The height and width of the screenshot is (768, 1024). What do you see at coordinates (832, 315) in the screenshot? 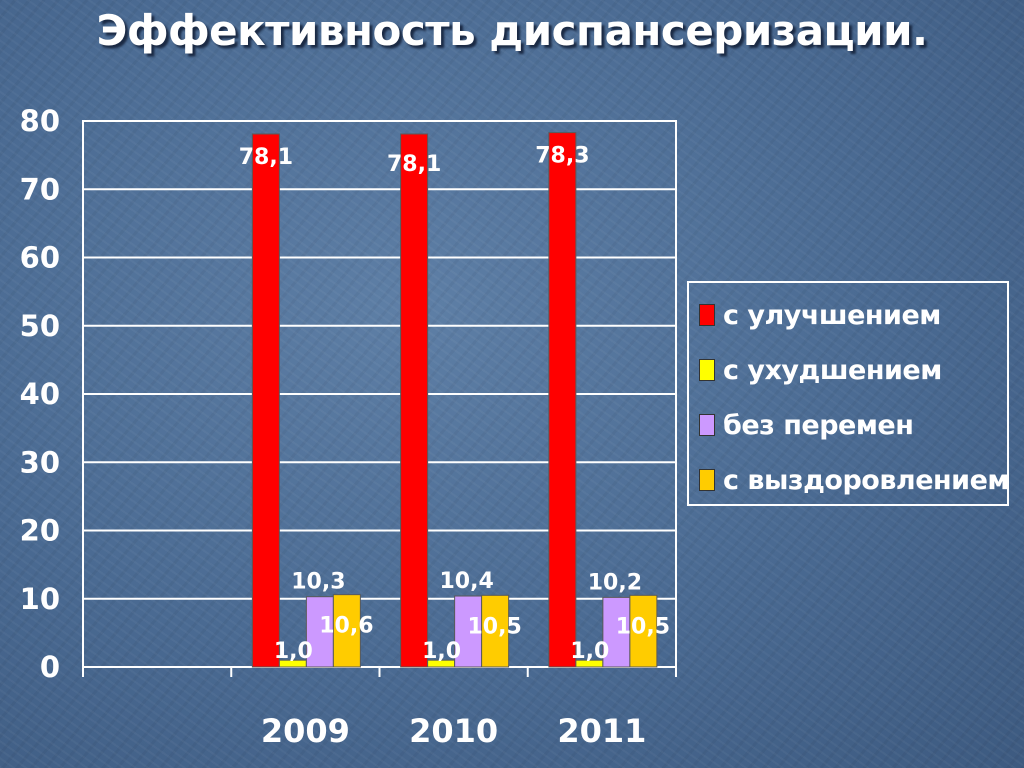
I see `legend-label: с улучшением` at bounding box center [832, 315].